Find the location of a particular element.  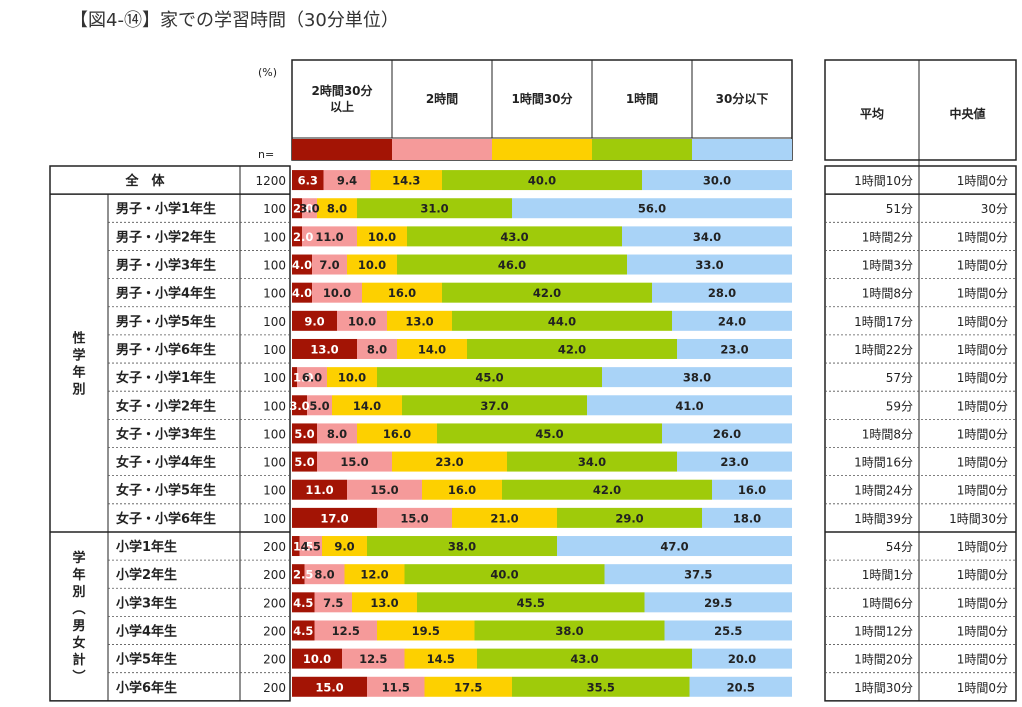

bar-value-label: 2.0 is located at coordinates (303, 237).